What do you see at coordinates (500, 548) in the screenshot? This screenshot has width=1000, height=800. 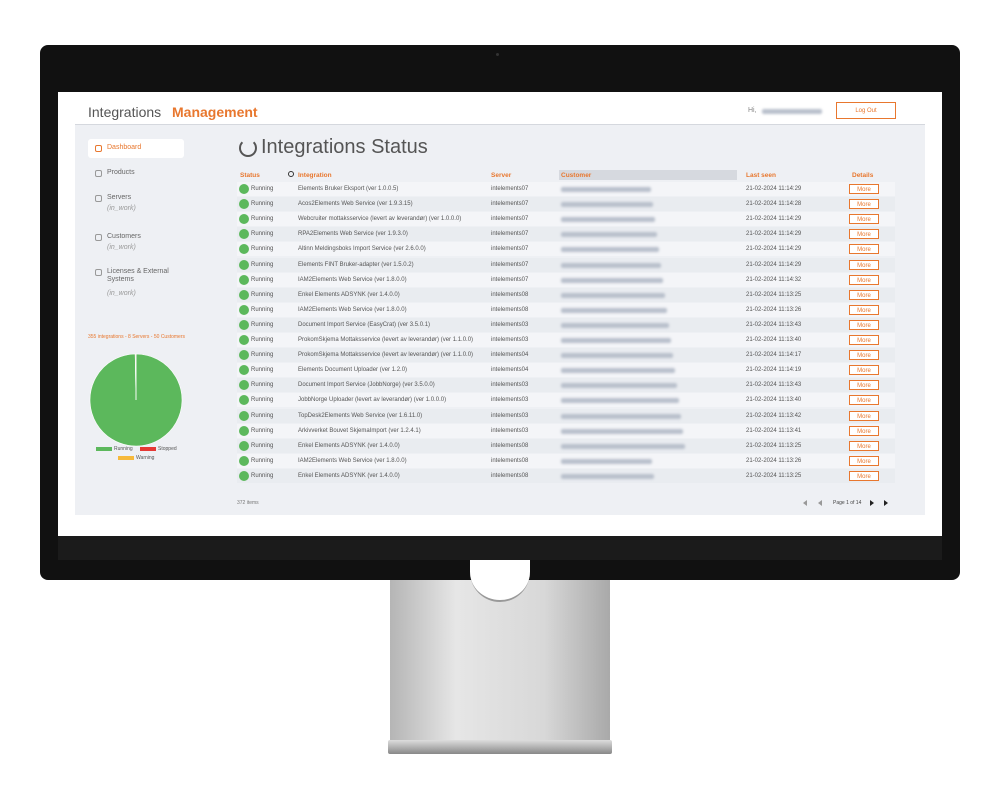 I see `screen-bottom` at bounding box center [500, 548].